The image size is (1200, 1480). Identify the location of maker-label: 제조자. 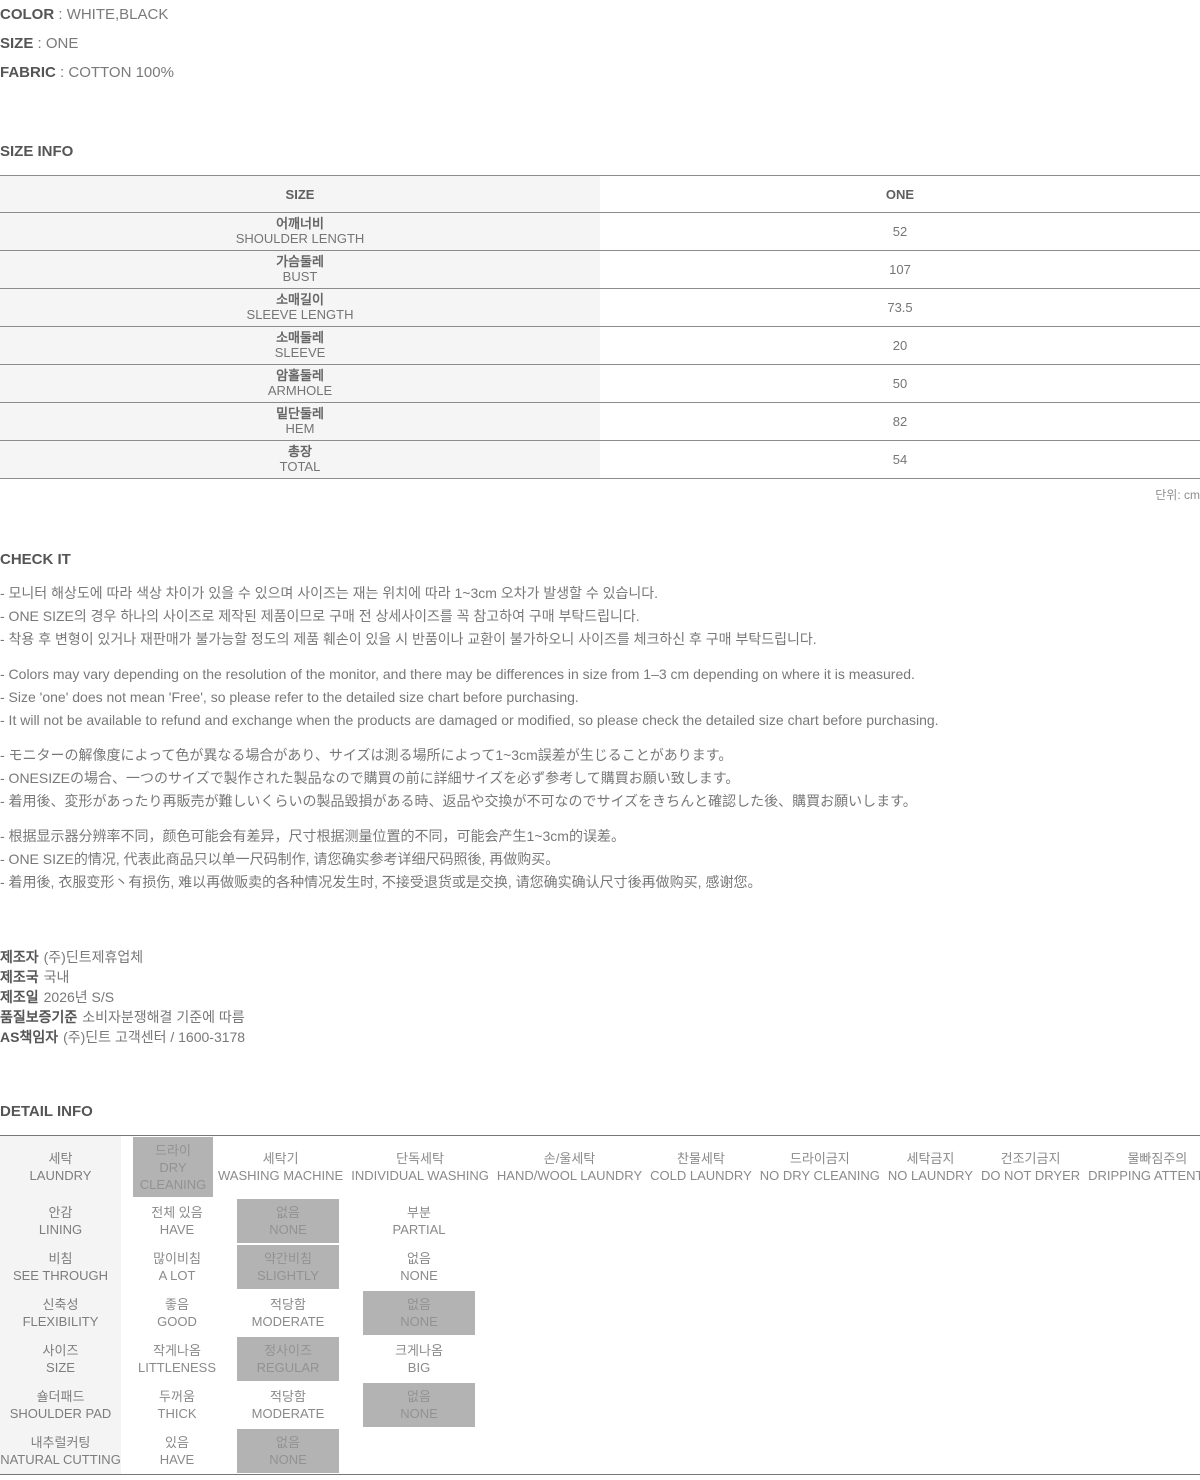
(19, 957).